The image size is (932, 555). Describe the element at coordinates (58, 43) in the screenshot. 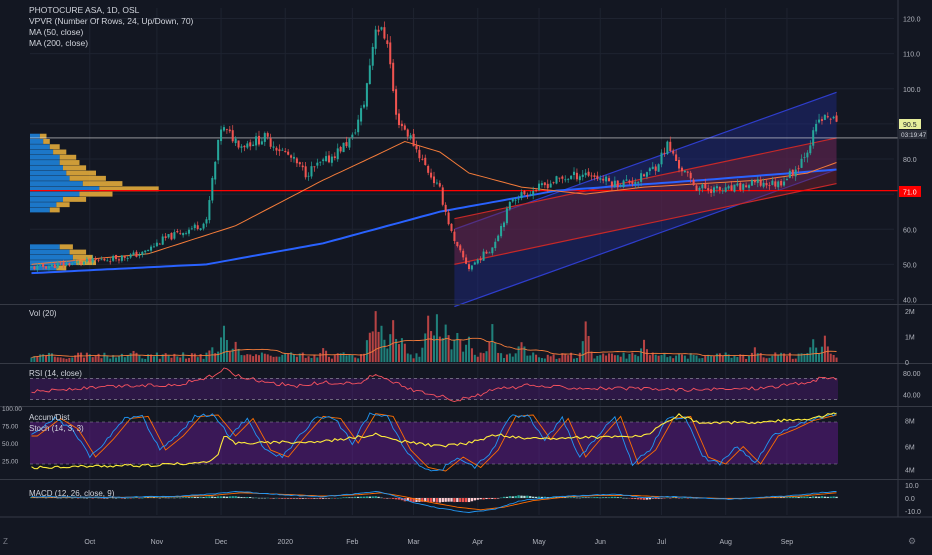

I see `indicator-ma200-label: MA (200, close)` at that location.